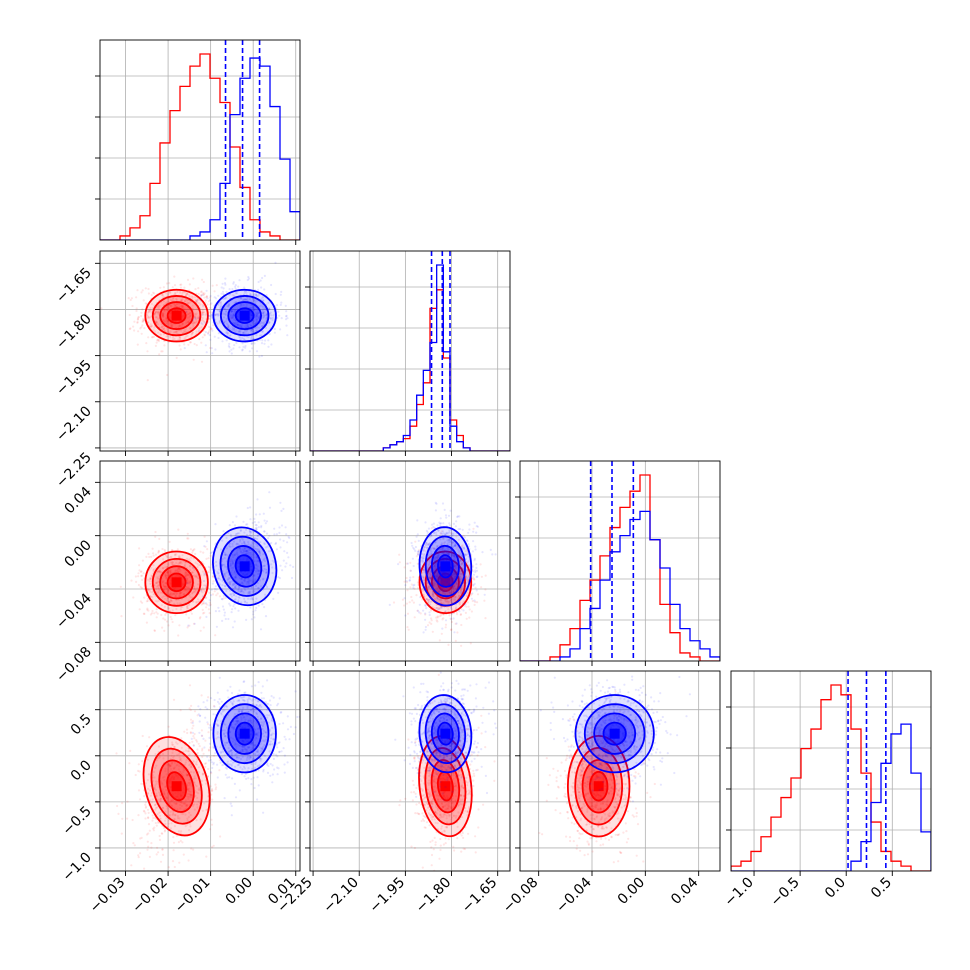 The image size is (970, 970). What do you see at coordinates (74, 470) in the screenshot?
I see `y-tick-label: −2.25` at bounding box center [74, 470].